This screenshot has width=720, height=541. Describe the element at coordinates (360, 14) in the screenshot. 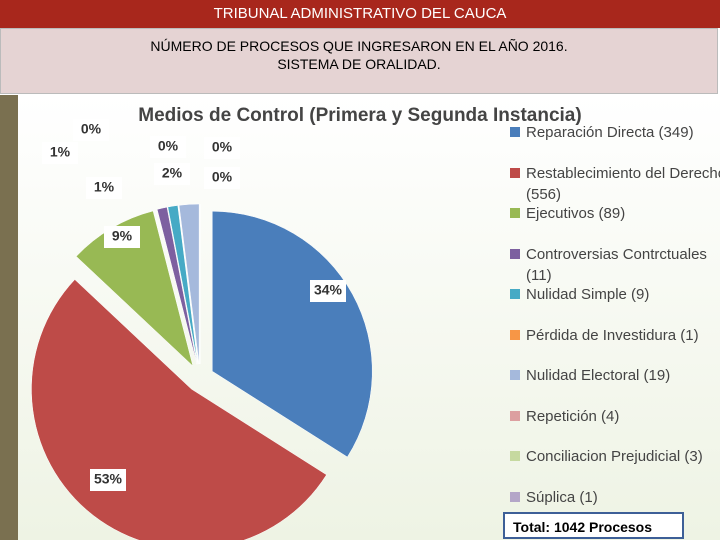

I see `banner-title: TRIBUNAL ADMINISTRATIVO DEL CAUCA` at that location.